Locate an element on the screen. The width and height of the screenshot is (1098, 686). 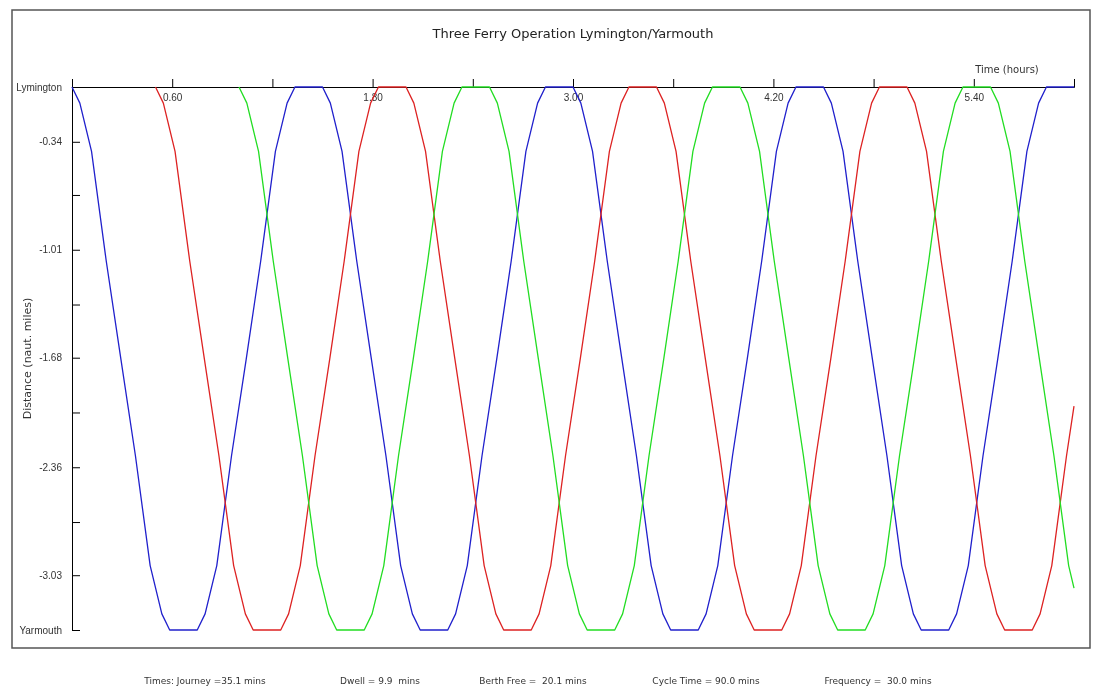
y-tick-label: -1.01 is located at coordinates (51, 250).